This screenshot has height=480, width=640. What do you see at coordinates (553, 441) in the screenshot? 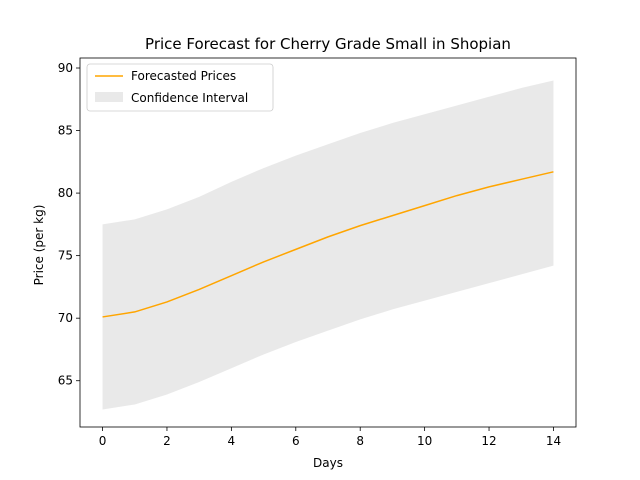
I see `x-tick-label: 14` at bounding box center [553, 441].